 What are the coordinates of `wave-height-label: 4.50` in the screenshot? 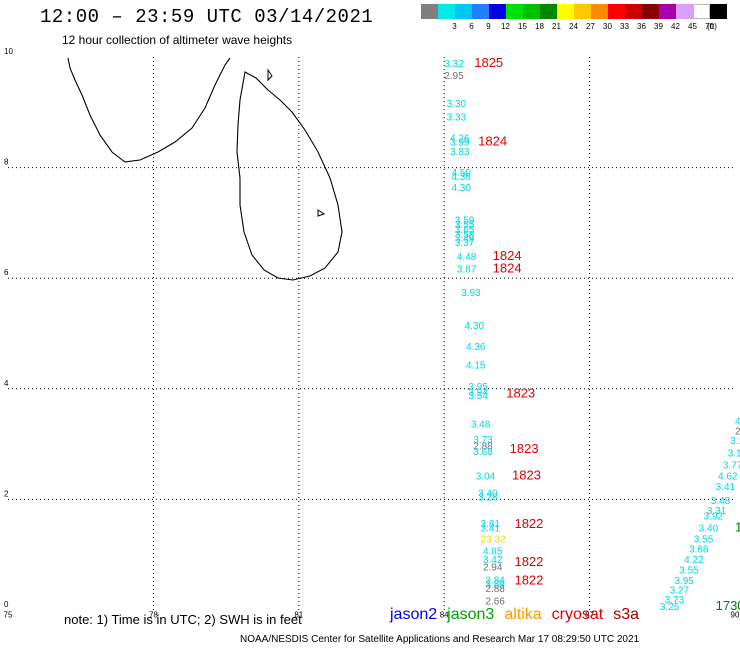 It's located at (461, 173).